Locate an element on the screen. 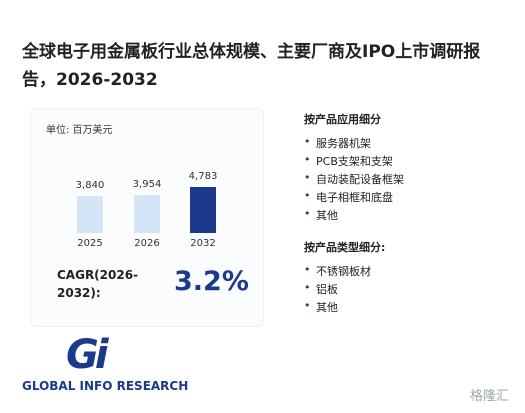 This screenshot has width=525, height=413. cagr-label: CAGR(2026-2032): is located at coordinates (98, 284).